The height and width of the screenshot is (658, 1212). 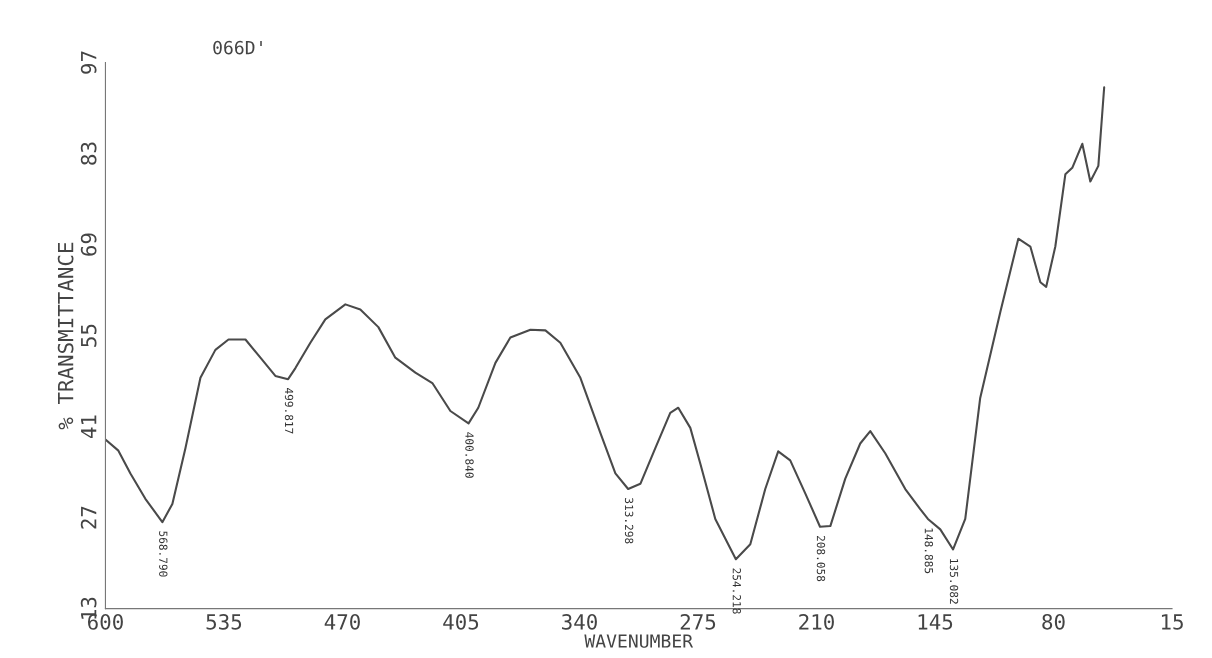 What do you see at coordinates (88, 62) in the screenshot?
I see `y-tick-label: 97` at bounding box center [88, 62].